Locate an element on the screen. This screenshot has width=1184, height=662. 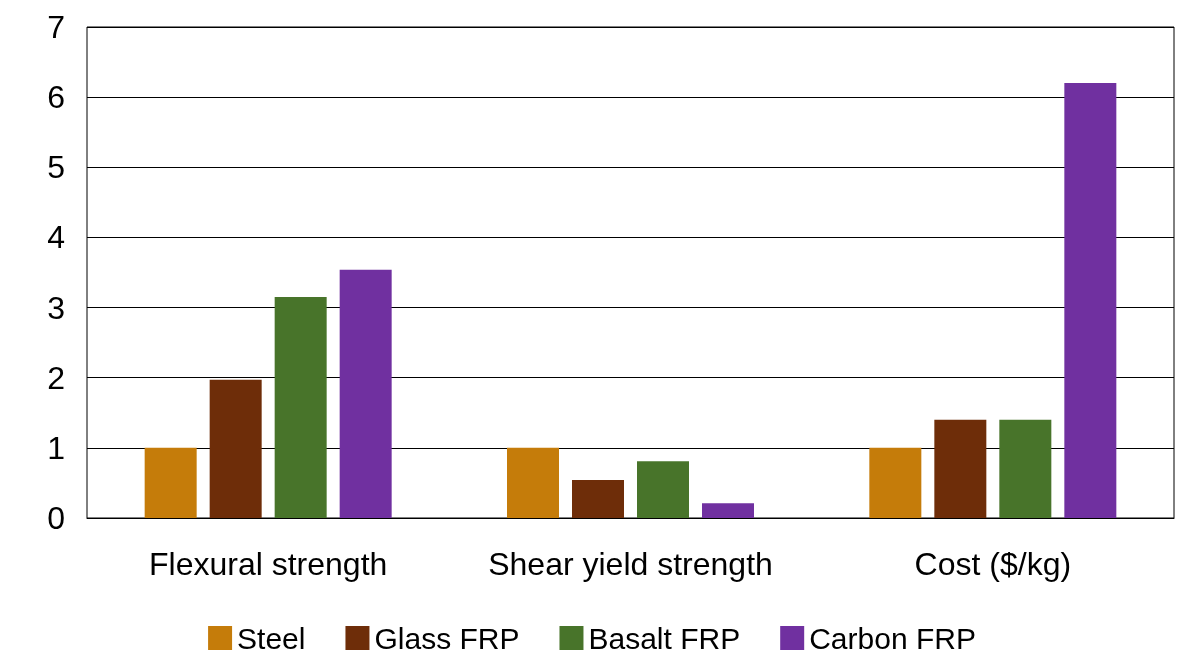
y-tick-label: 3 is located at coordinates (56, 307).